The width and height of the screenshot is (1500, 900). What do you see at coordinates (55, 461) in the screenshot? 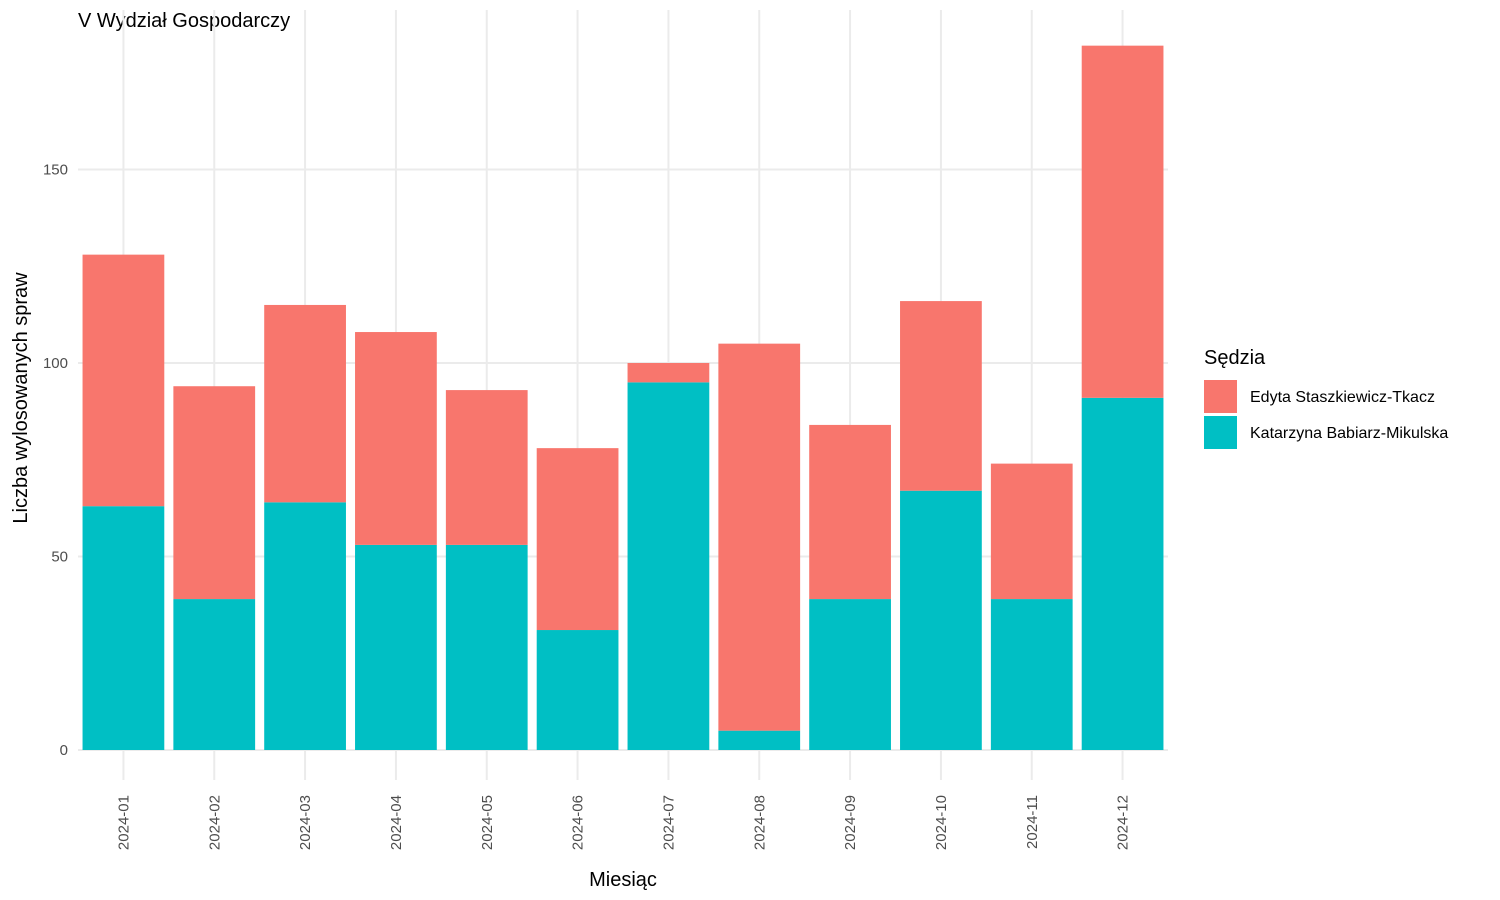
I see `y-axis-ticks: 0 50 100 150` at bounding box center [55, 461].